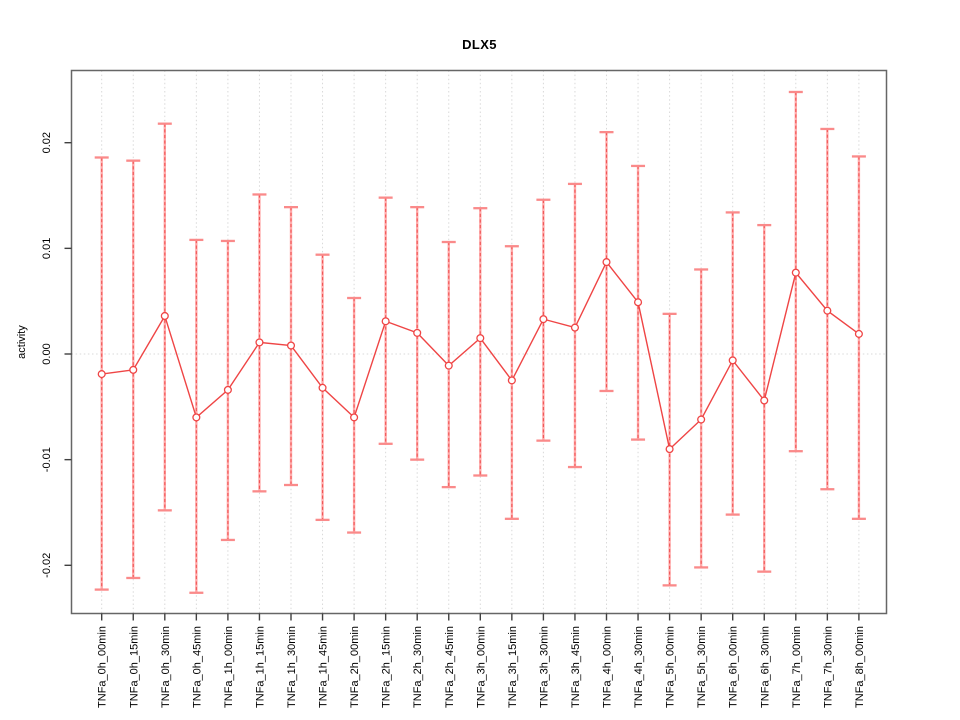 The height and width of the screenshot is (720, 960). Describe the element at coordinates (292, 667) in the screenshot. I see `x-tick-label: TNFa_1h_30min` at that location.